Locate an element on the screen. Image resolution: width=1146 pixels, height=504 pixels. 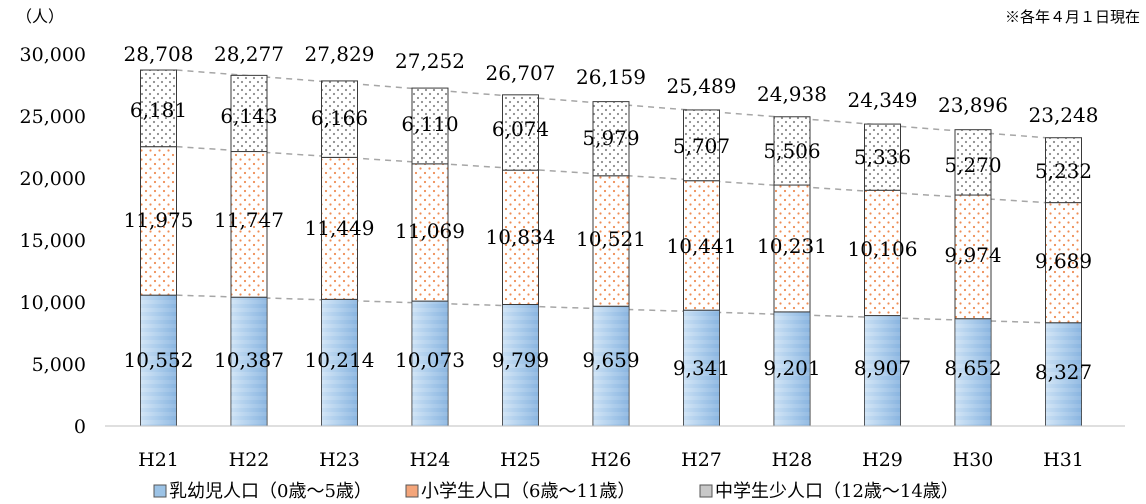
total-value-label: 26,707 is located at coordinates (521, 73).